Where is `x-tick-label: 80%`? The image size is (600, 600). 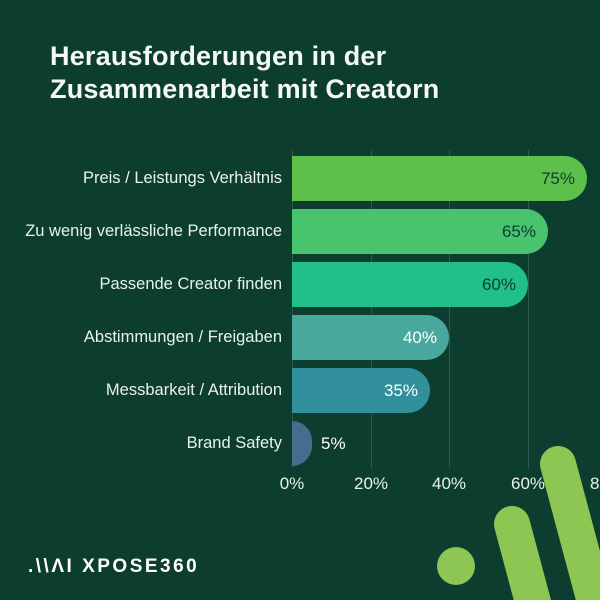
x-tick-label: 80% is located at coordinates (594, 483).